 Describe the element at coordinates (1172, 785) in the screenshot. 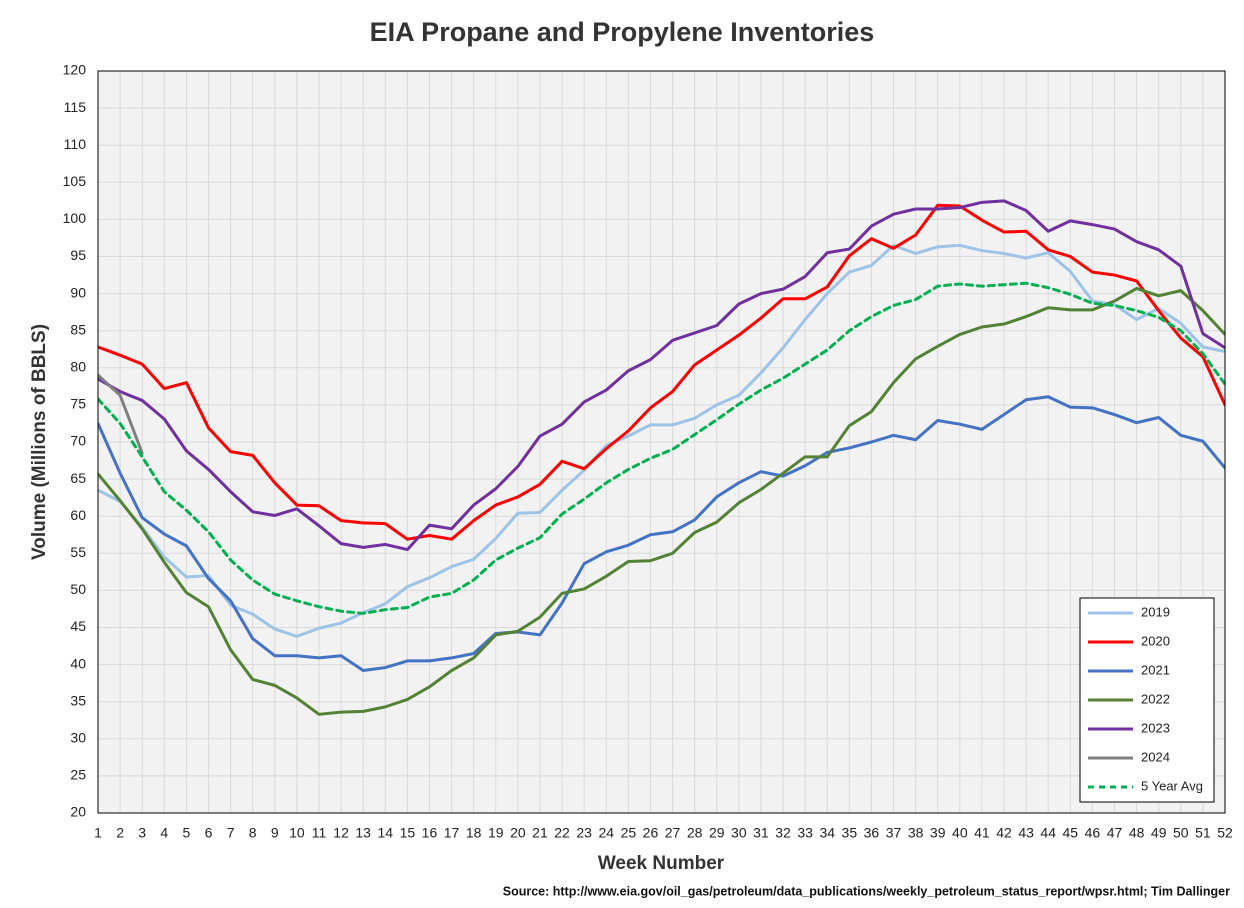

I see `legend-label: 5 Year Avg` at that location.